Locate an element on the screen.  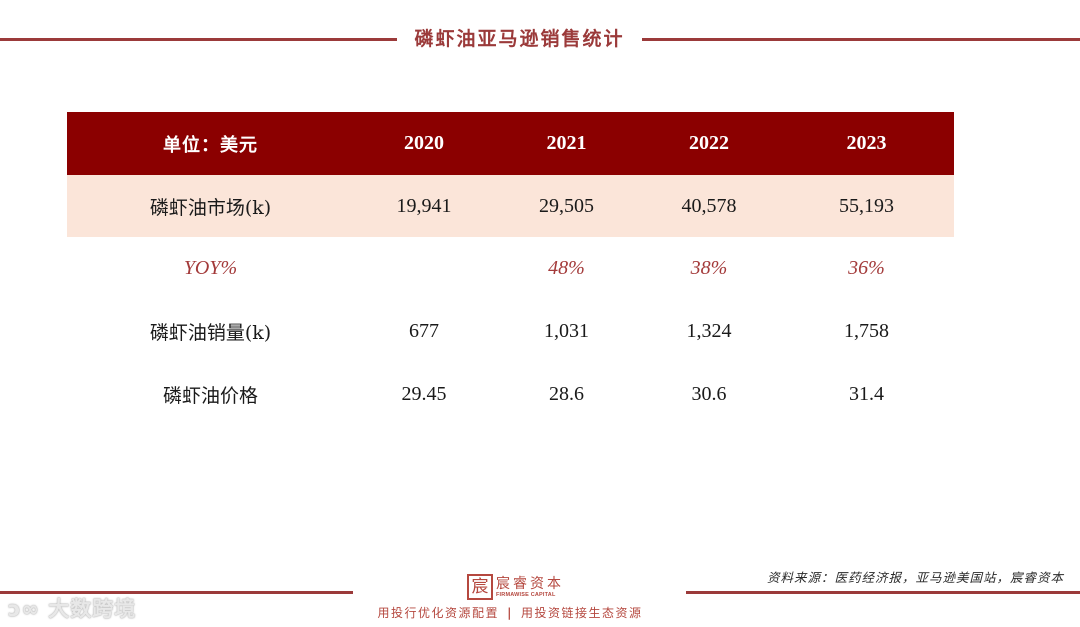
unit-label: 单位：美元 is located at coordinates (210, 145).